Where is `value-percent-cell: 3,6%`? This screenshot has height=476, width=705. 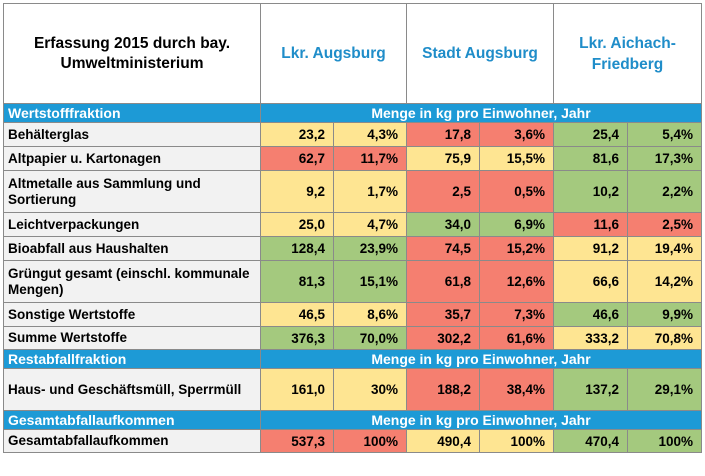 value-percent-cell: 3,6% is located at coordinates (516, 134).